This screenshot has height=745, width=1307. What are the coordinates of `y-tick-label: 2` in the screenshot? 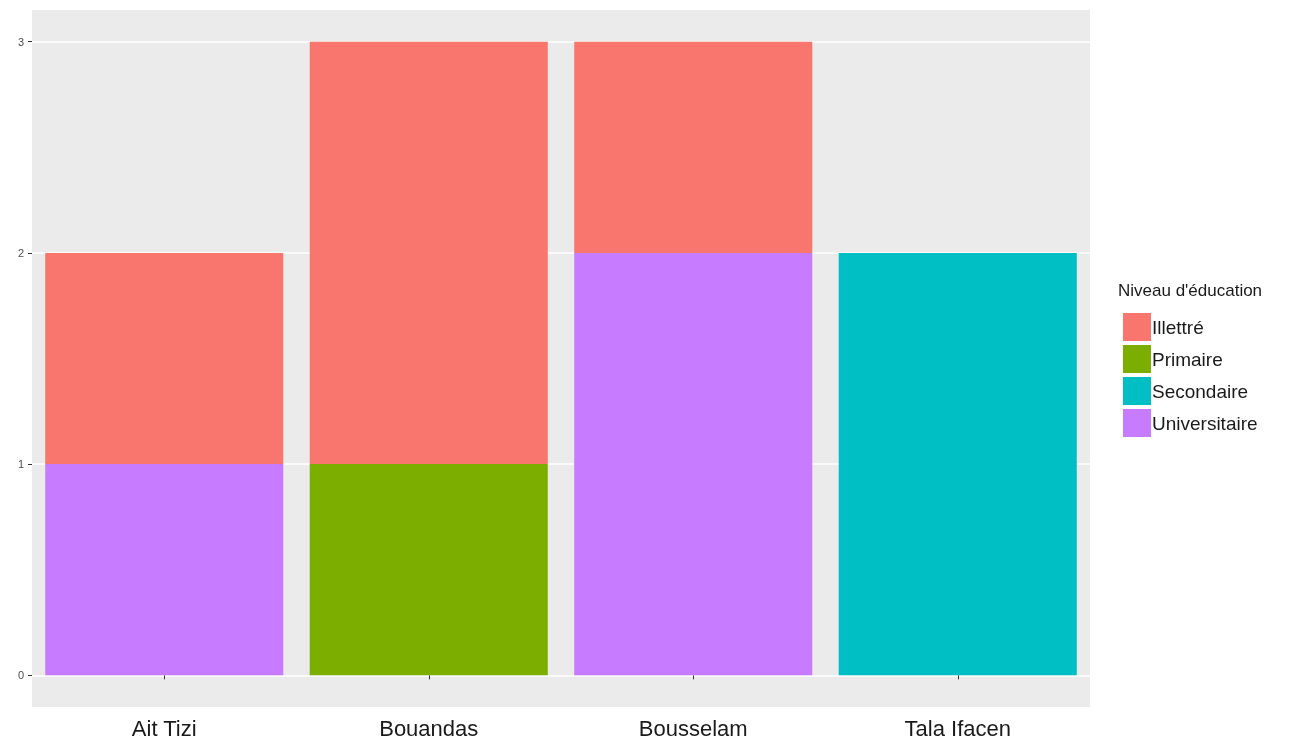 It's located at (20, 252).